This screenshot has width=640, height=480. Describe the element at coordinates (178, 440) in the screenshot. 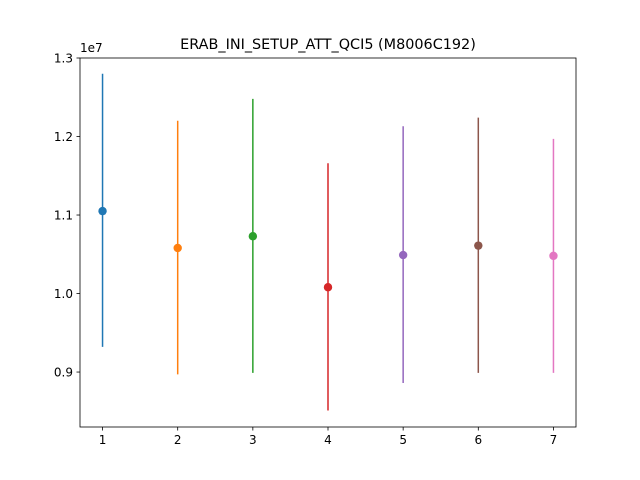

I see `x-tick-label-2: 2` at that location.